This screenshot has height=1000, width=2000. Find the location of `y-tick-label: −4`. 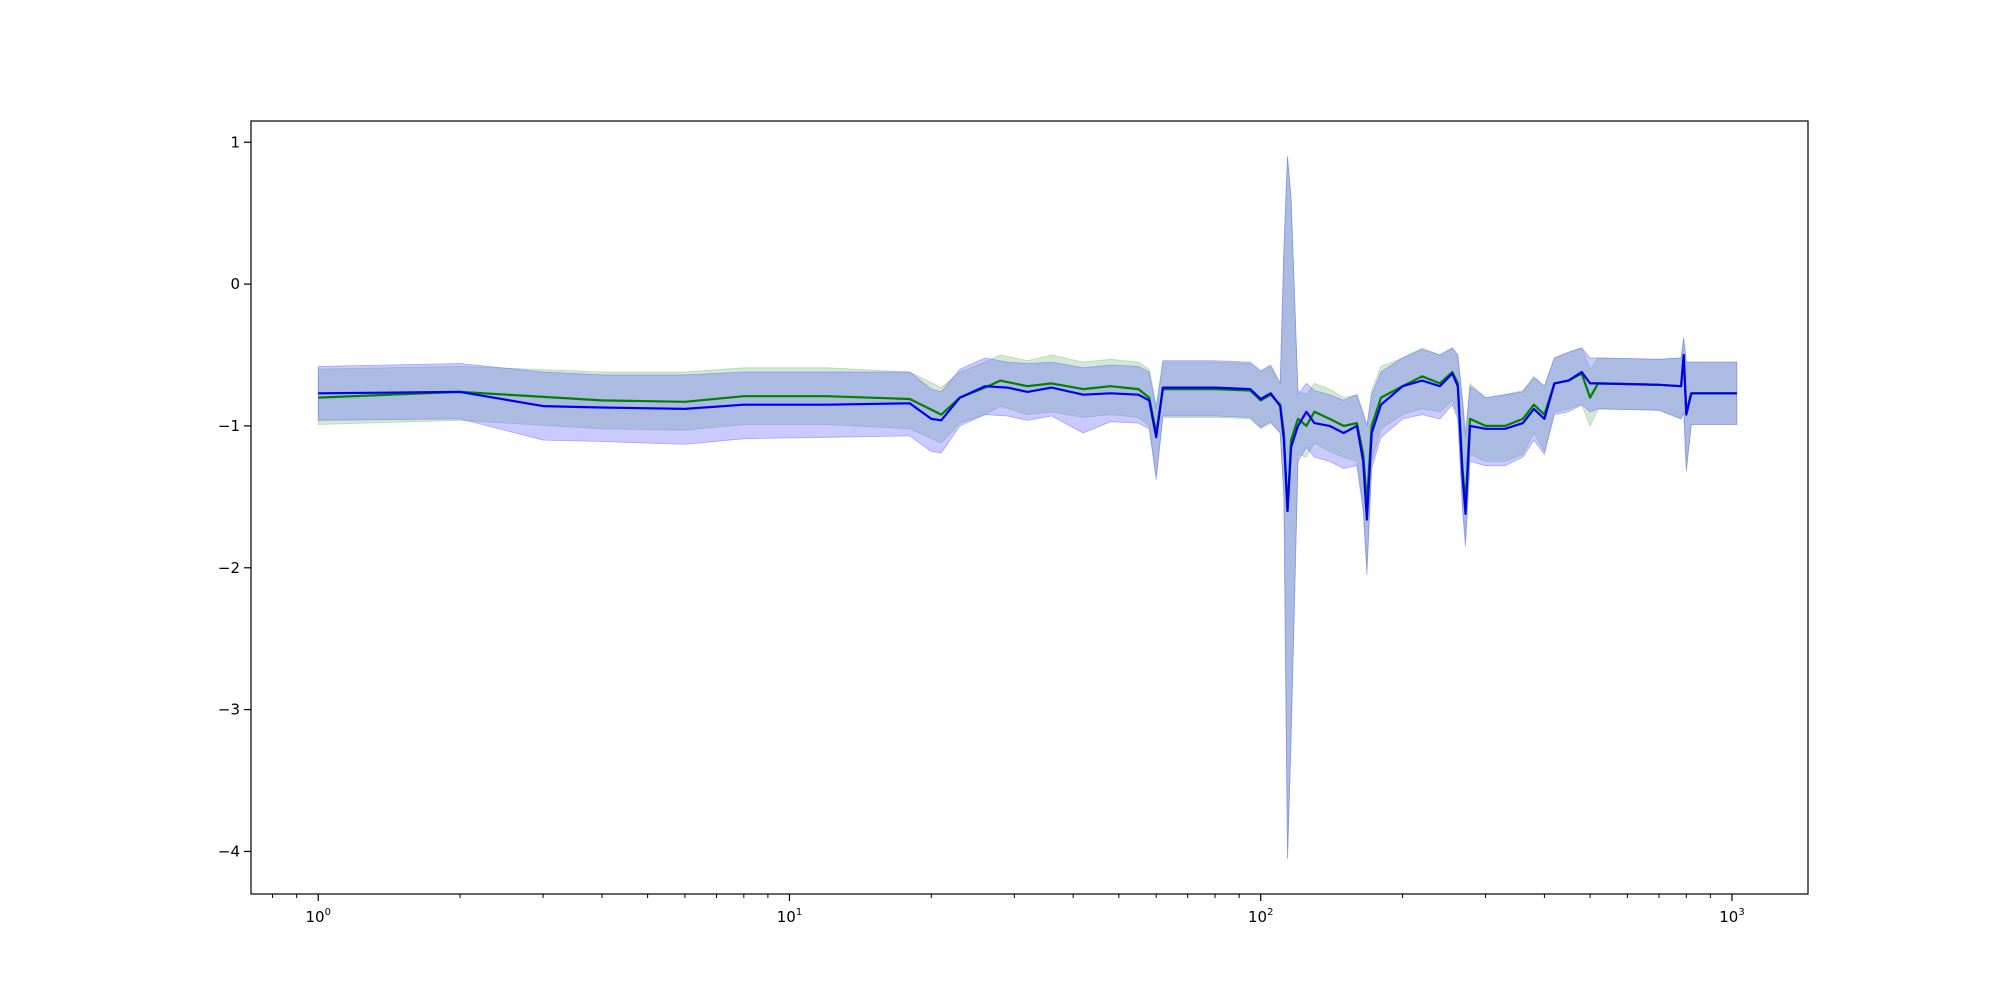

y-tick-label: −4 is located at coordinates (229, 851).